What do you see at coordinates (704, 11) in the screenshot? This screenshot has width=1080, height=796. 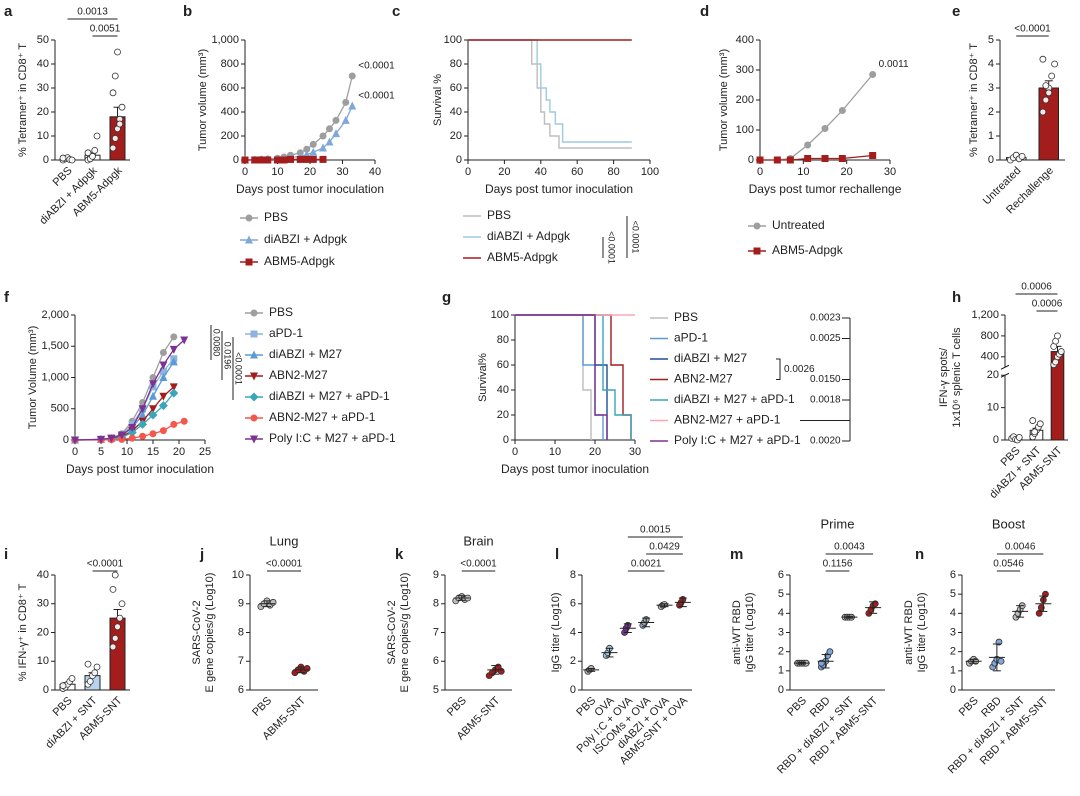 I see `panel-letter: d` at bounding box center [704, 11].